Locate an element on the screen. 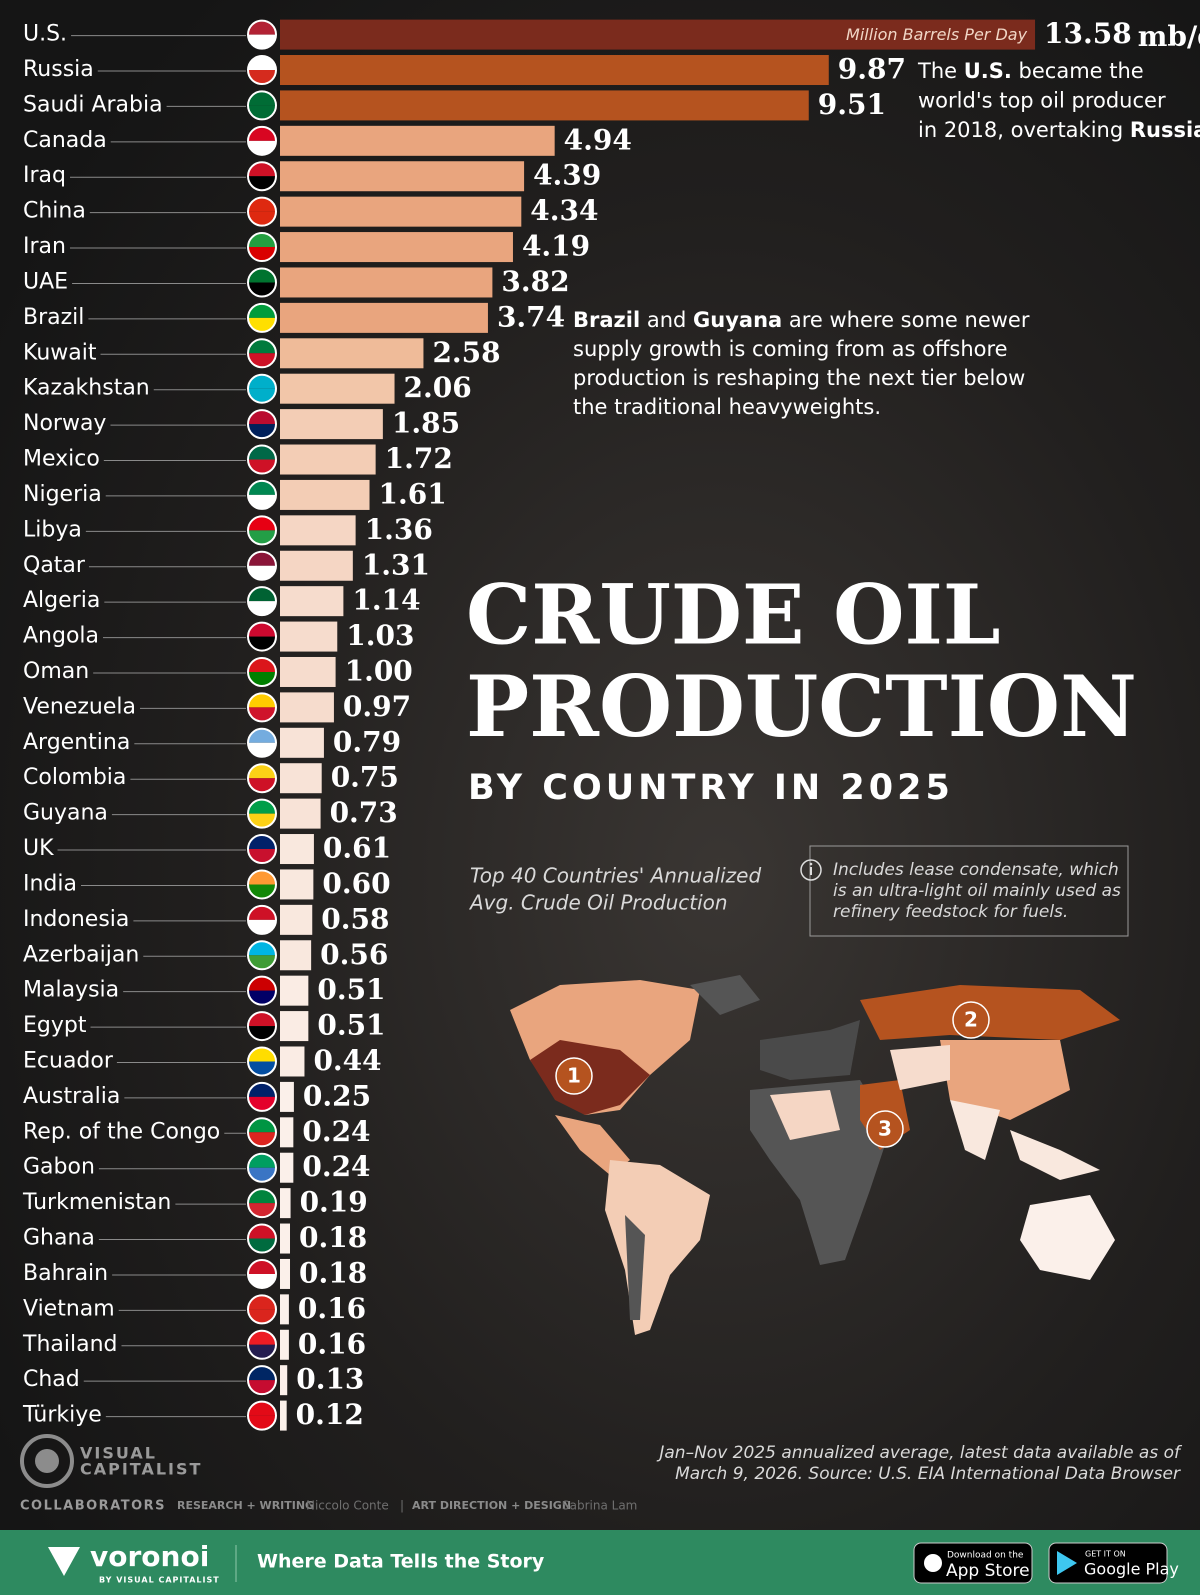 The width and height of the screenshot is (1200, 1595). world-map: 1 2 3 is located at coordinates (815, 1155).